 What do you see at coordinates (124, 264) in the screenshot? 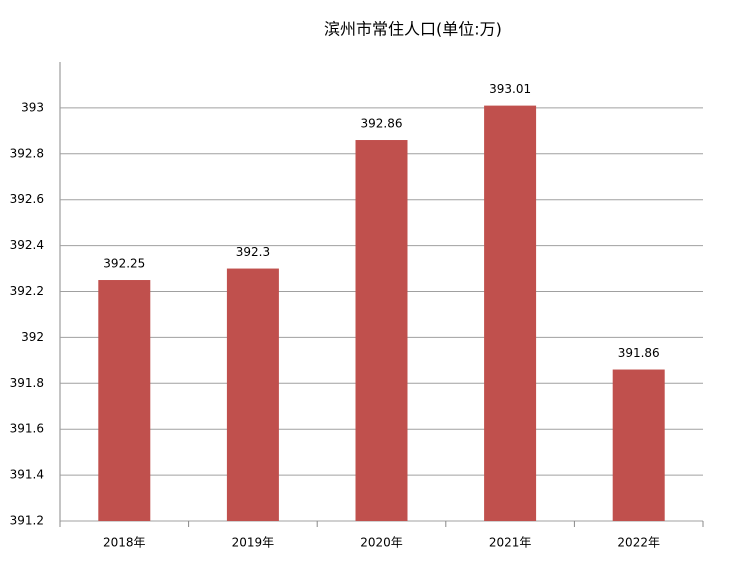
I see `value-label: 392.25` at bounding box center [124, 264].